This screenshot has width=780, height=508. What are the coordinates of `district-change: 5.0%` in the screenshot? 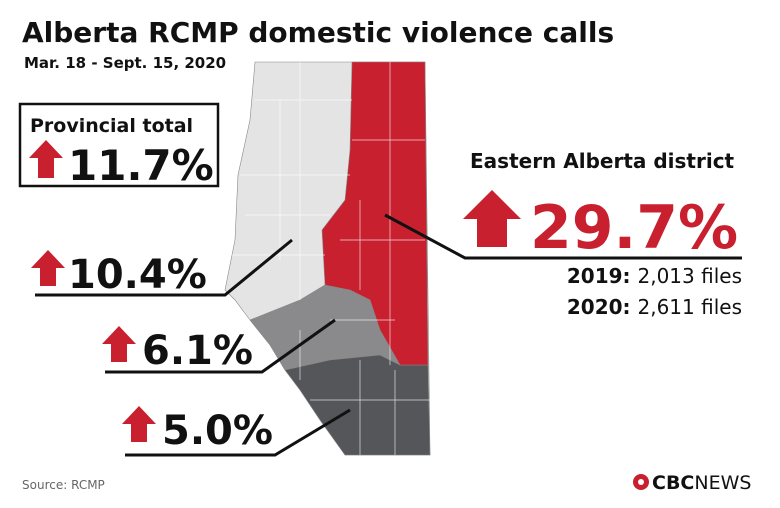 It's located at (217, 431).